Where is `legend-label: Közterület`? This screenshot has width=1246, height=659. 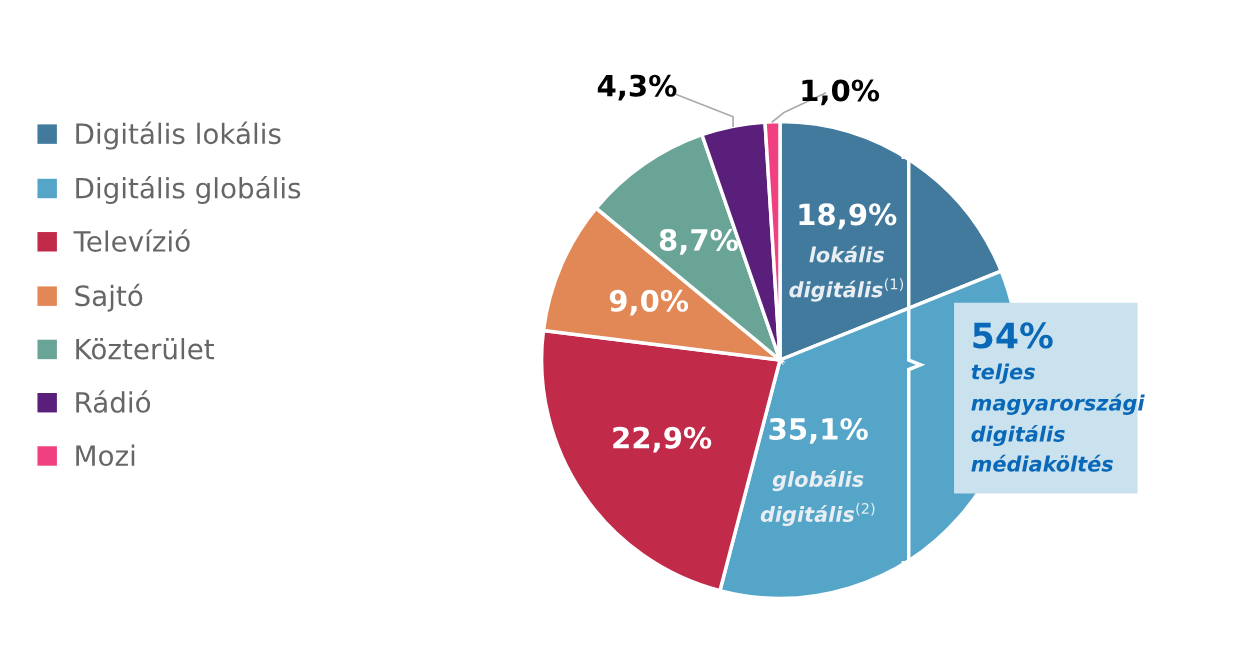
legend-label: Közterület is located at coordinates (145, 349).